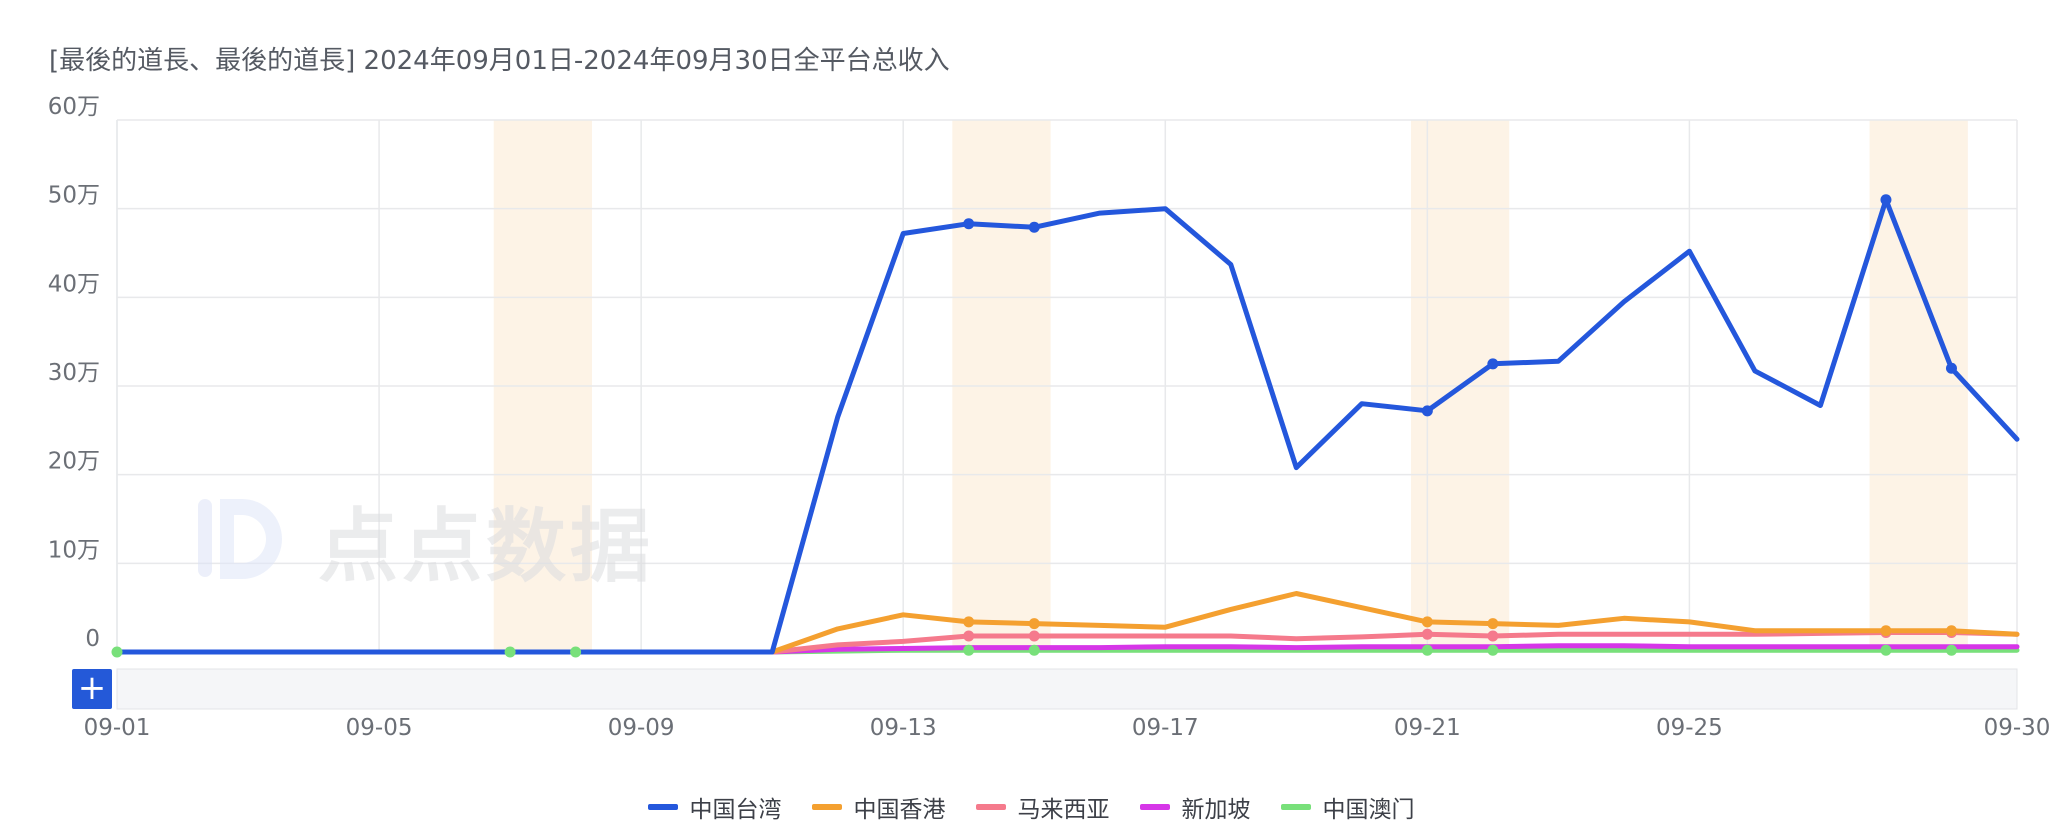 The width and height of the screenshot is (2062, 840). I want to click on x-tick-label: 09-17, so click(1165, 728).